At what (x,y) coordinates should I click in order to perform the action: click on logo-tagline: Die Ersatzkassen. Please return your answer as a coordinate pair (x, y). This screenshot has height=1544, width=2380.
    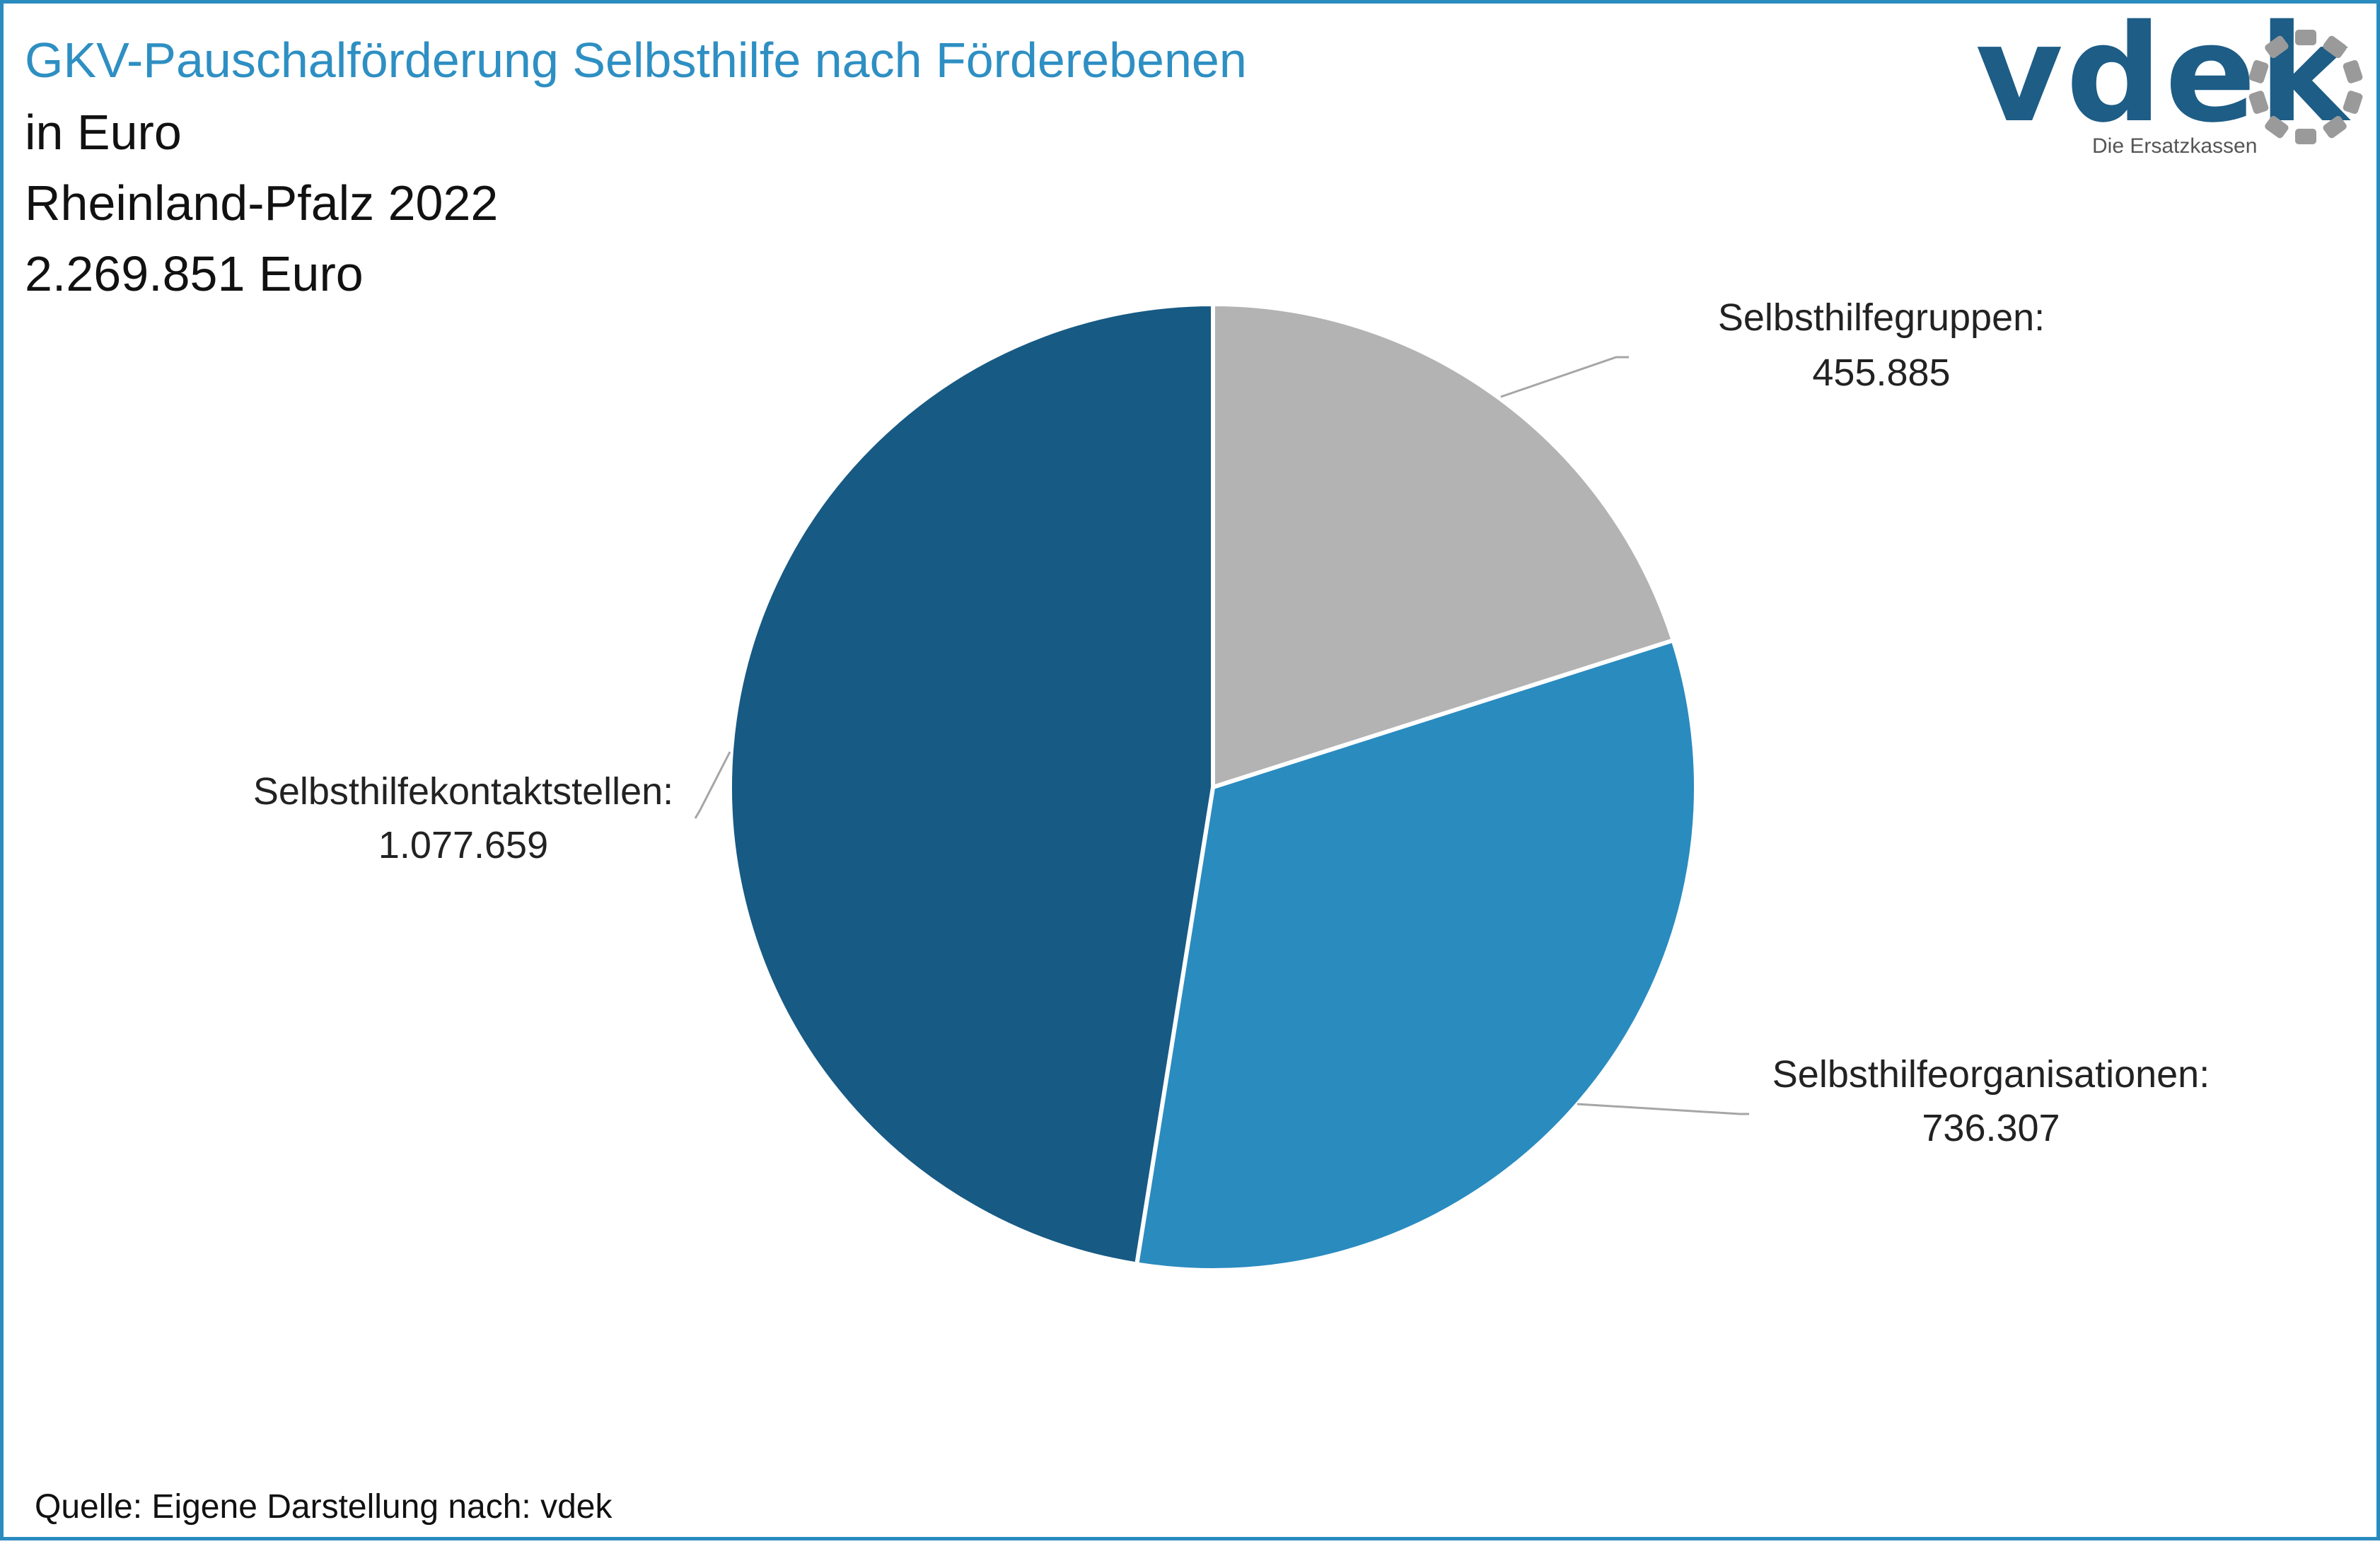
    Looking at the image, I should click on (2175, 146).